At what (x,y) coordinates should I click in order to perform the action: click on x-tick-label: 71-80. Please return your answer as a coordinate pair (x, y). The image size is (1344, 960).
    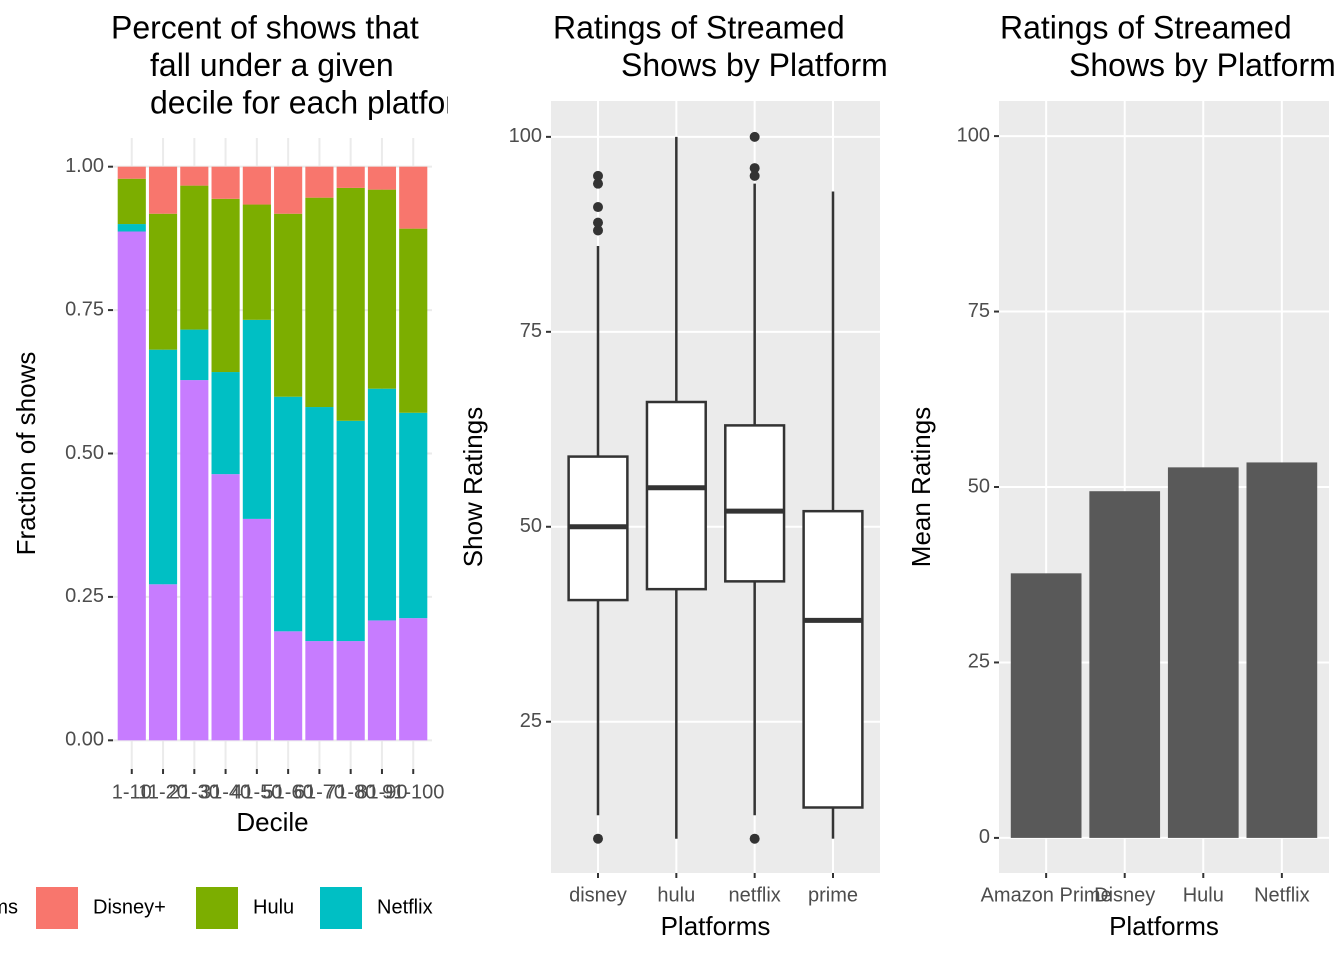
    Looking at the image, I should click on (350, 792).